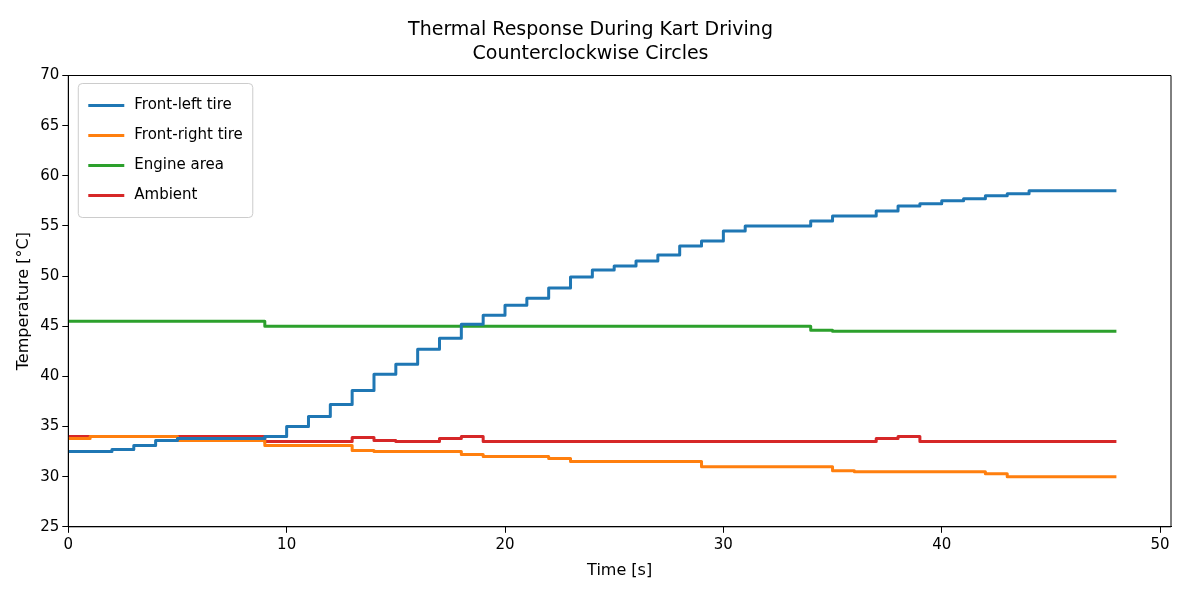  What do you see at coordinates (50, 124) in the screenshot?
I see `y-tick-label: 65` at bounding box center [50, 124].